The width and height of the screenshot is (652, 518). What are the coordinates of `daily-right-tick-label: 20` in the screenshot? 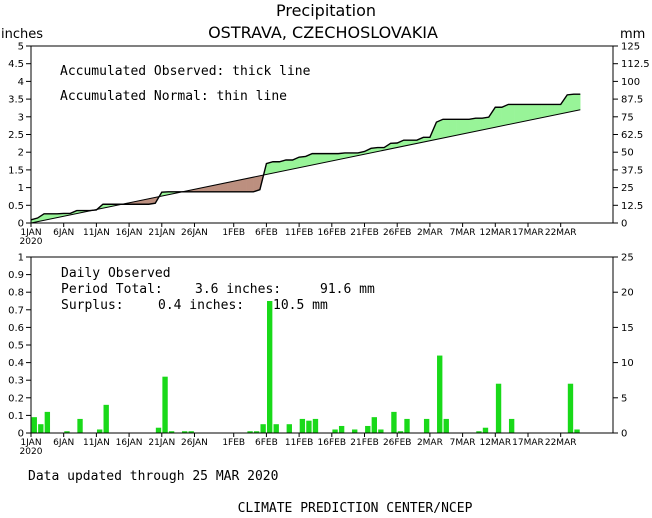 It's located at (627, 293).